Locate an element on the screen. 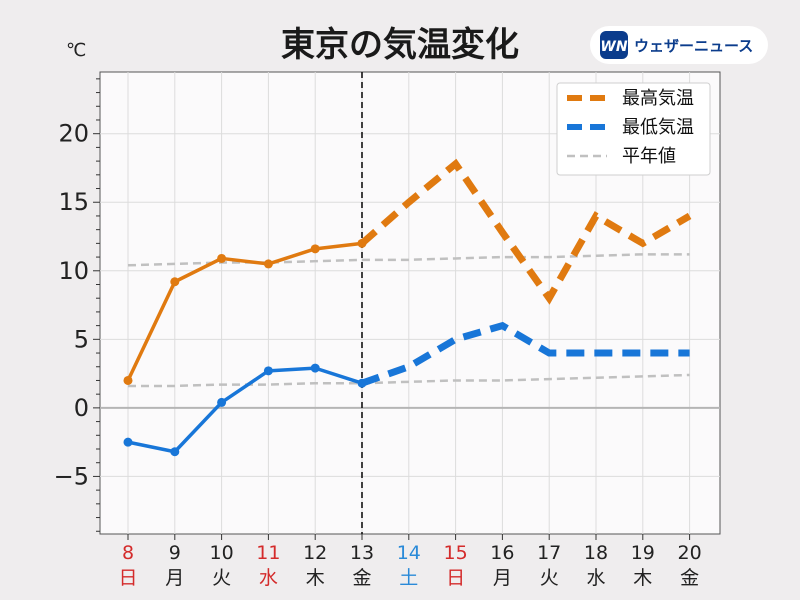 Image resolution: width=800 pixels, height=600 pixels. x-tick-day: 19 is located at coordinates (643, 553).